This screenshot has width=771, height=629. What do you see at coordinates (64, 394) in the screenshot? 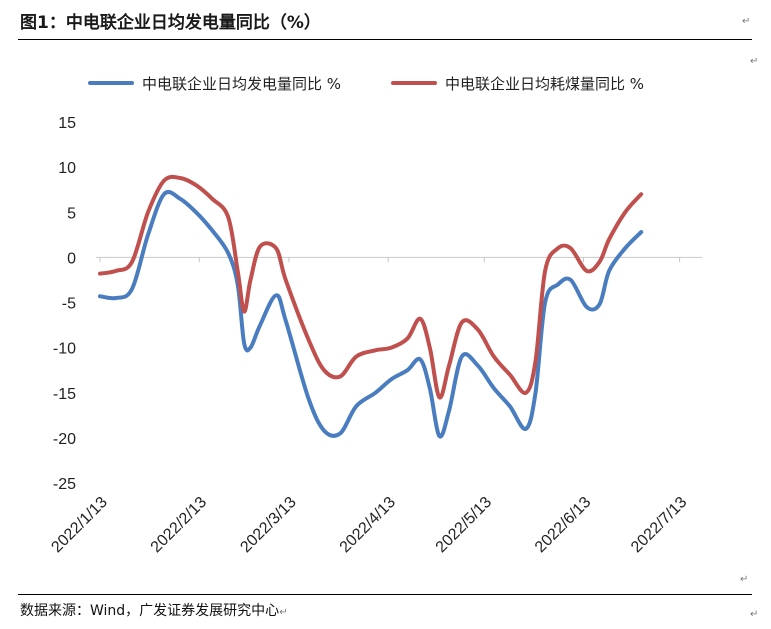
I see `y-tick-label: -15` at bounding box center [64, 394].